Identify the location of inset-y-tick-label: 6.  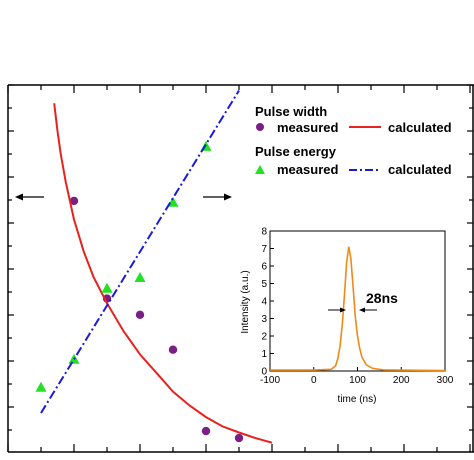
(264, 267).